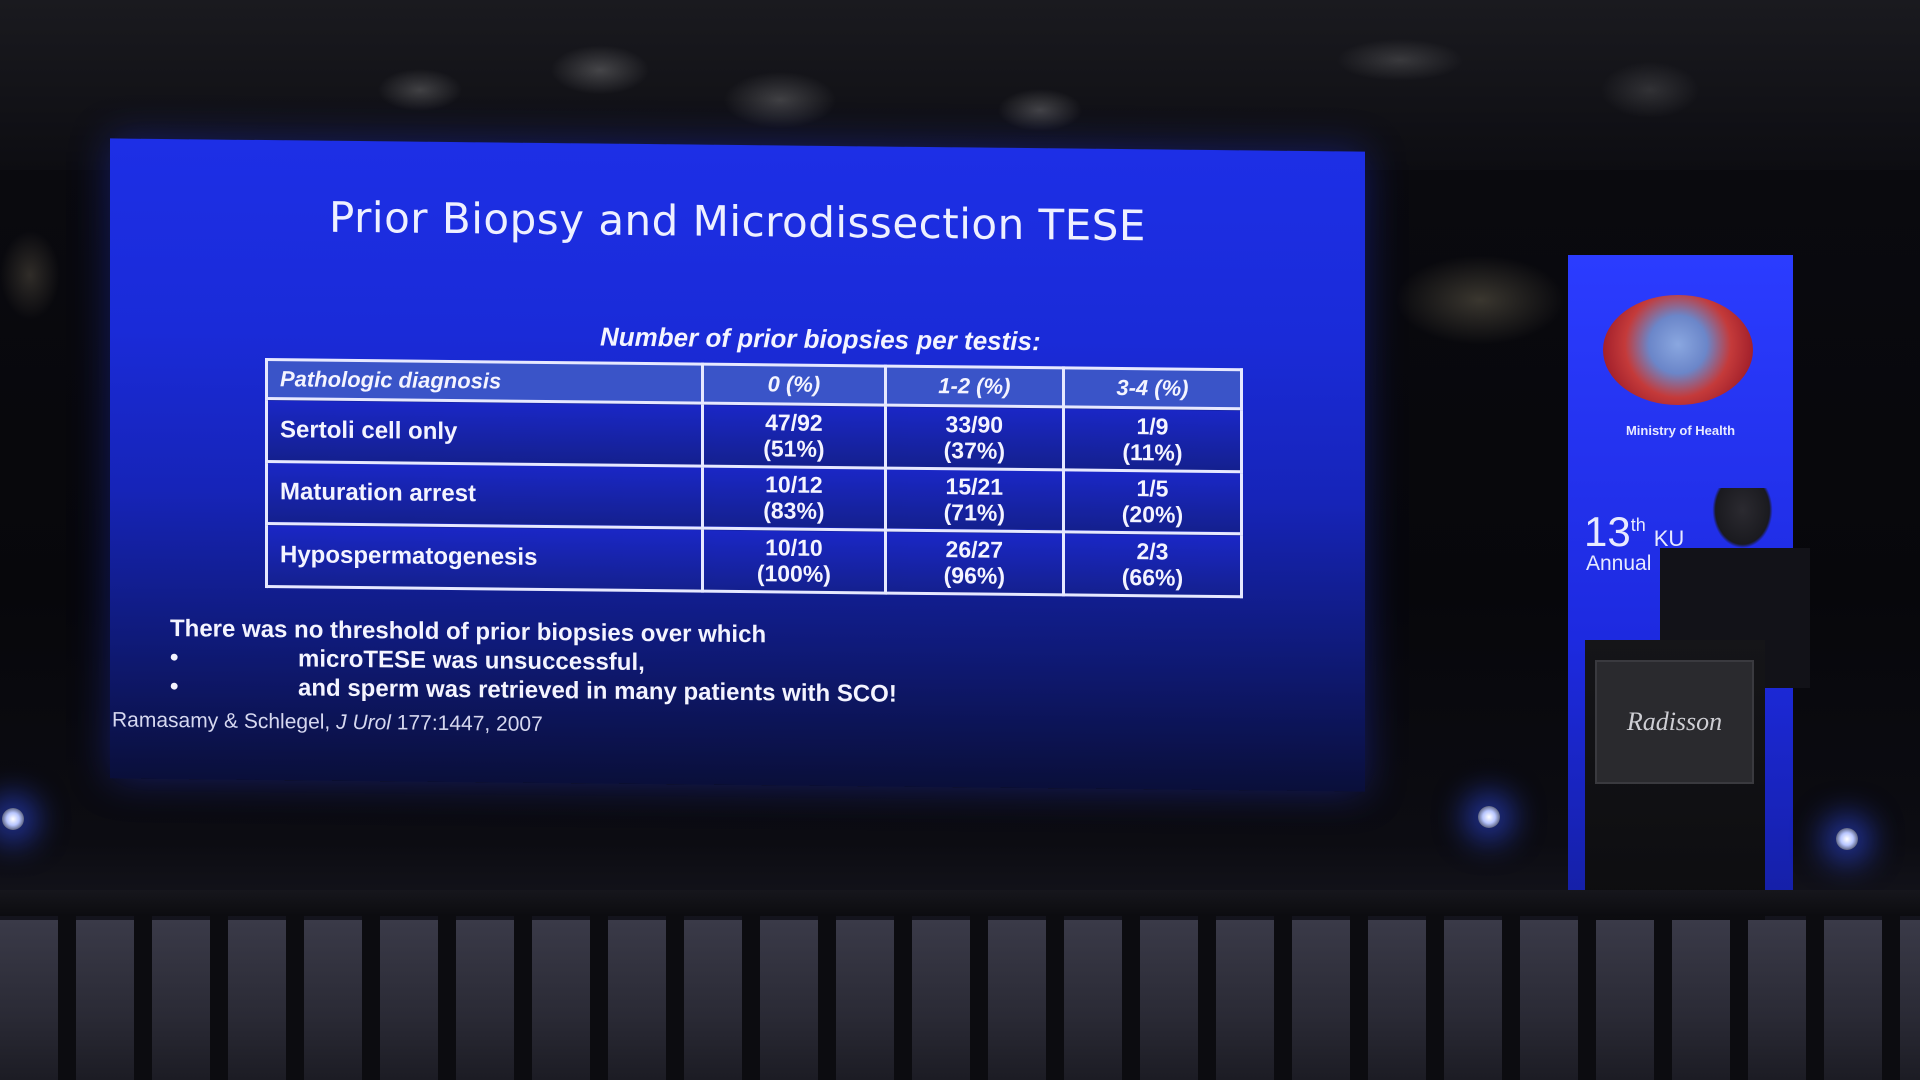 This screenshot has height=1080, width=1920. What do you see at coordinates (794, 385) in the screenshot?
I see `header-0-percent: 0 (%)` at bounding box center [794, 385].